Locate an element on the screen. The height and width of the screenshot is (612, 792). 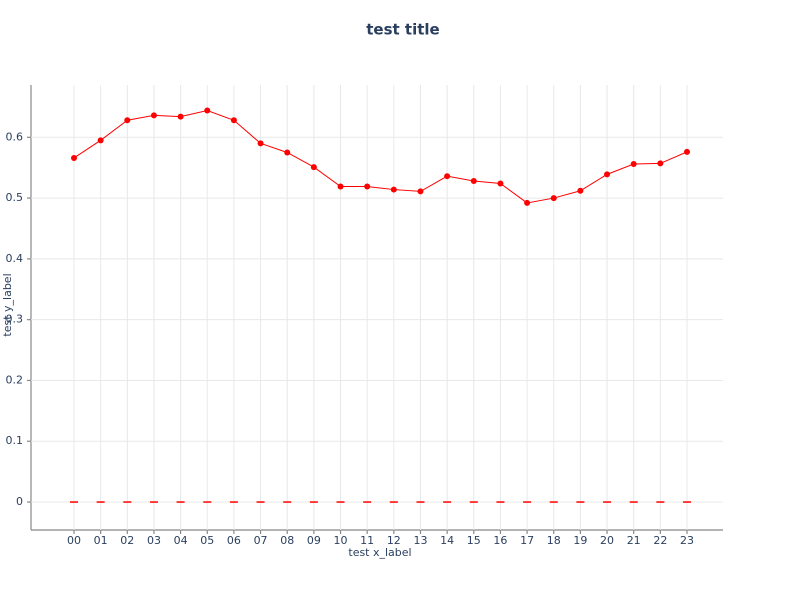
x-tick-label: 07 is located at coordinates (261, 540).